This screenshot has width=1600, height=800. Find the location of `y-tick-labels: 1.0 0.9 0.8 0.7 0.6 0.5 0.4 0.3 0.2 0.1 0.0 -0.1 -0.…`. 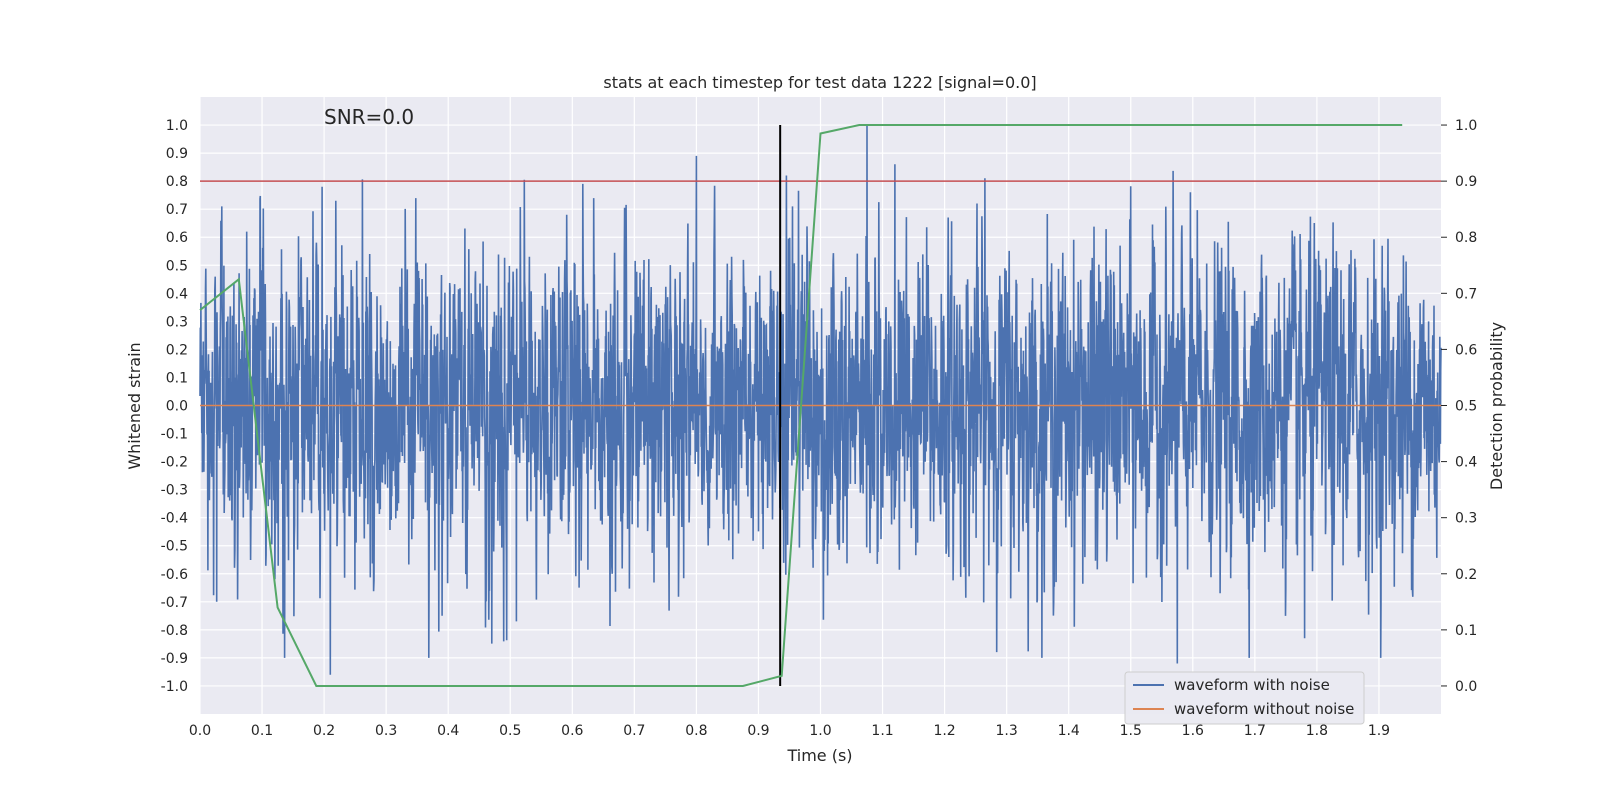

y-tick-labels: 1.0 0.9 0.8 0.7 0.6 0.5 0.4 0.3 0.2 0.1 0.0 -0.1 -0.… is located at coordinates (174, 406).